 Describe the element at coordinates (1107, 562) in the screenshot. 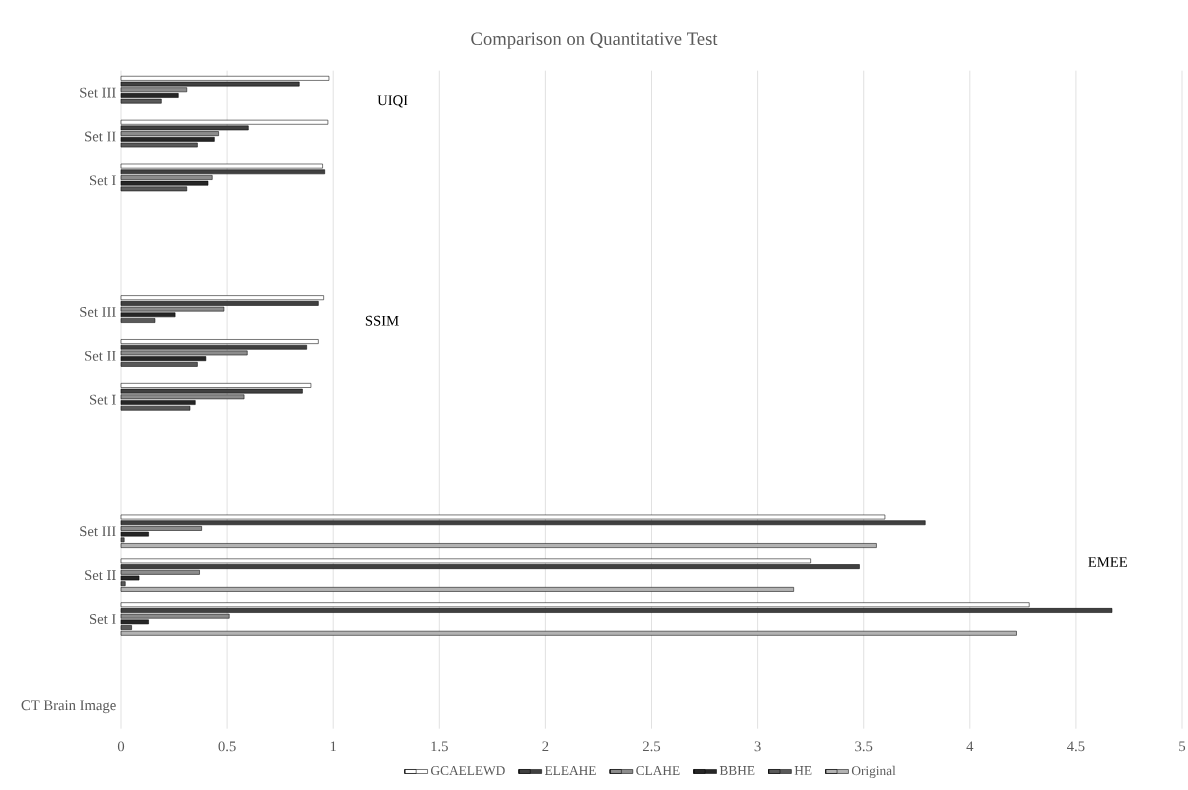

I see `annotation: EMEE` at that location.